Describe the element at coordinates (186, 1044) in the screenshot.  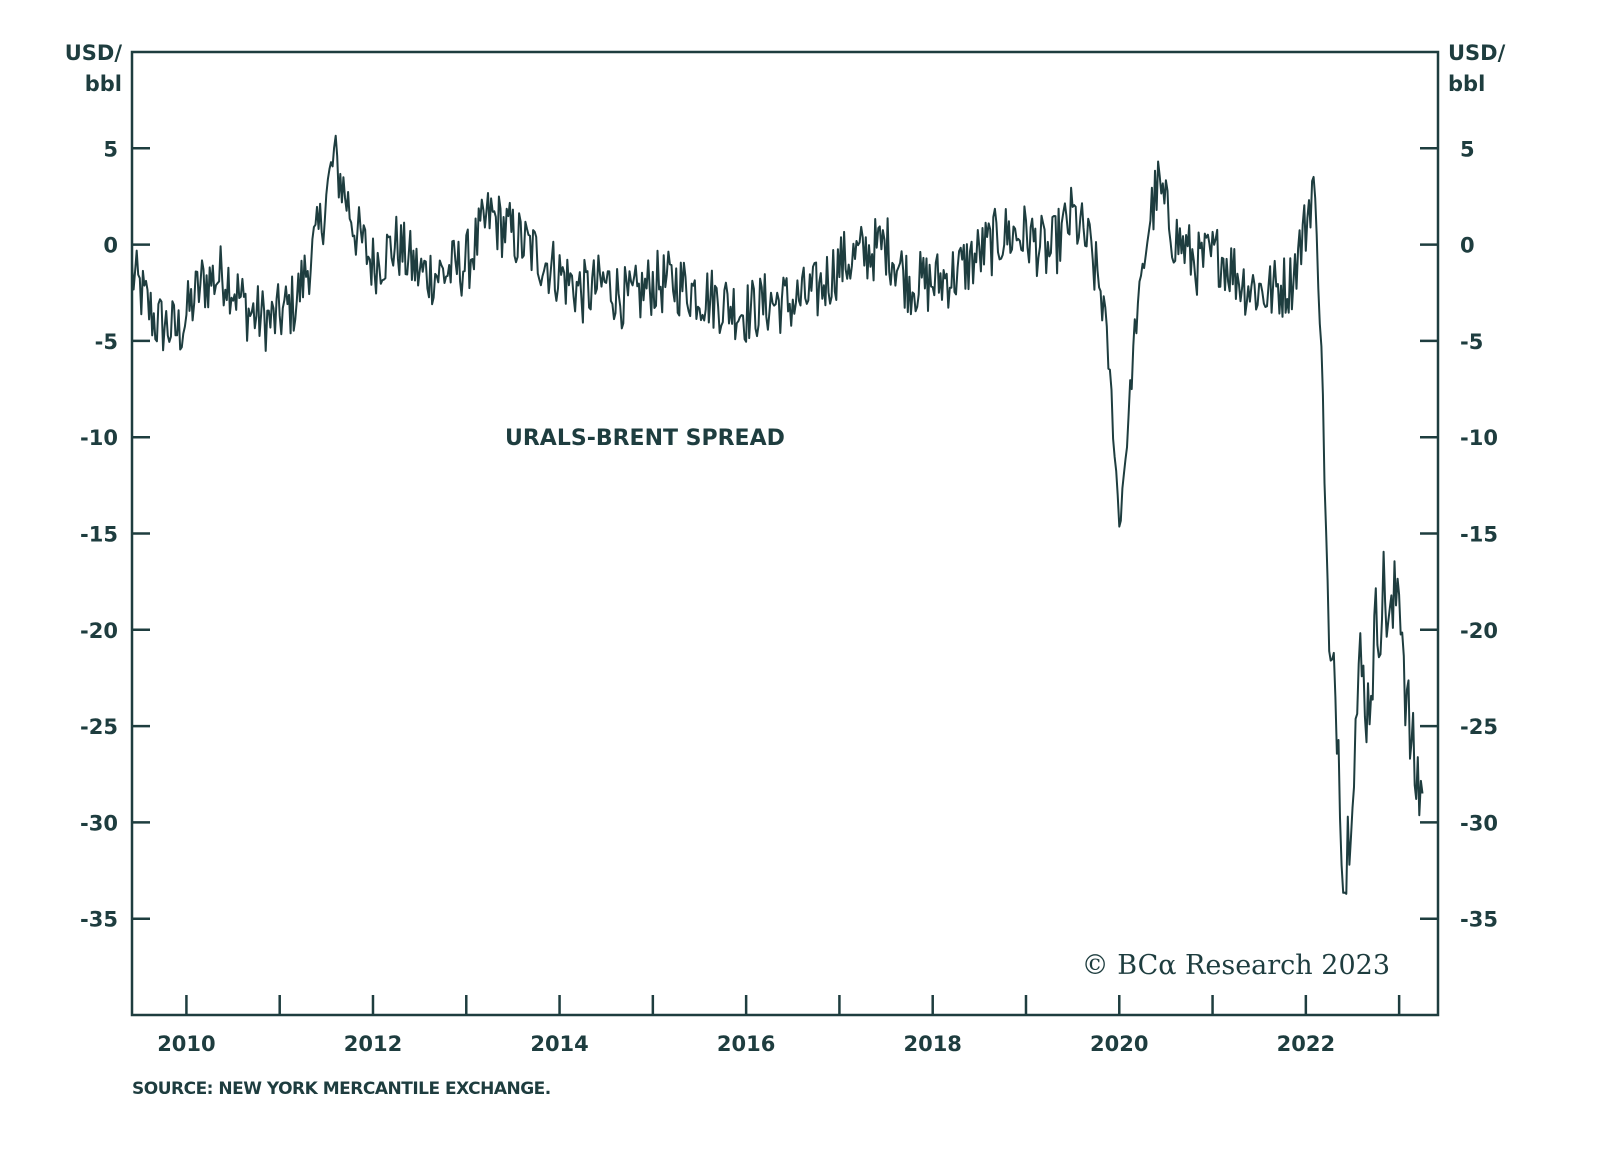
I see `x-tick-label: 2010` at that location.